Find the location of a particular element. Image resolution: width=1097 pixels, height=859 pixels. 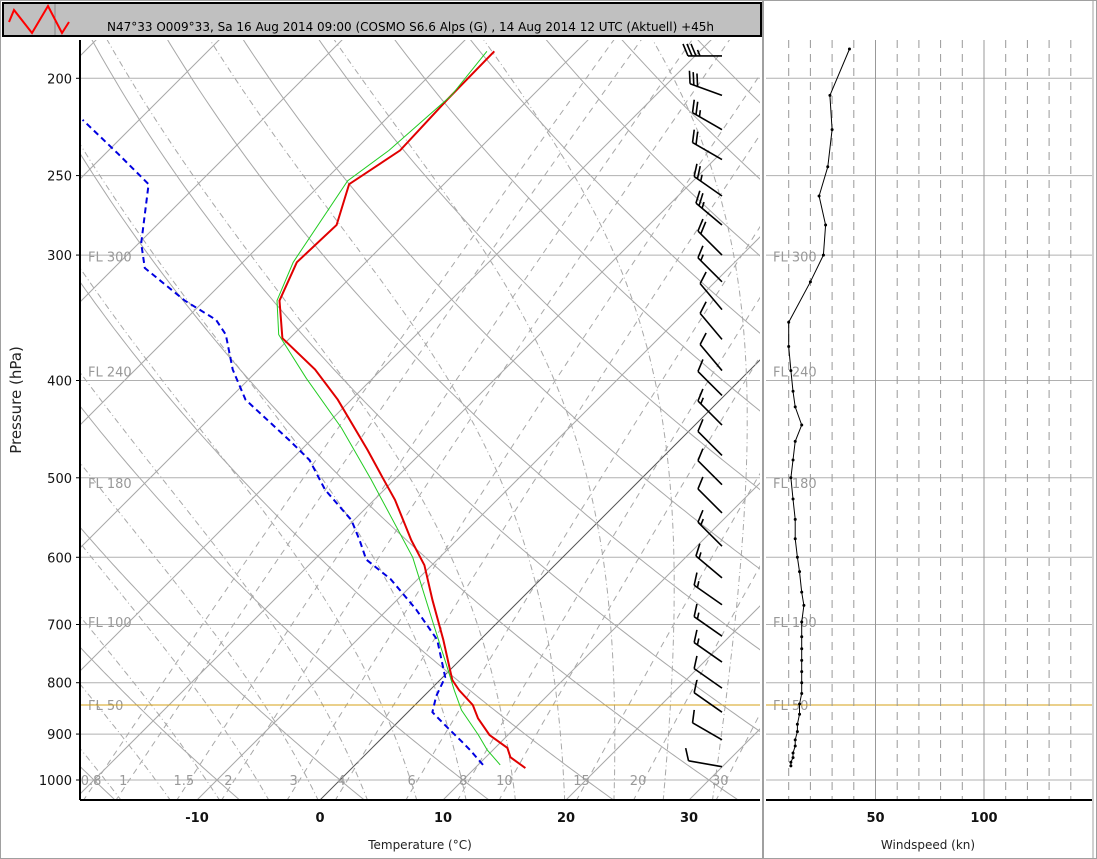

mixing-ratio-label: 10 is located at coordinates (504, 781).